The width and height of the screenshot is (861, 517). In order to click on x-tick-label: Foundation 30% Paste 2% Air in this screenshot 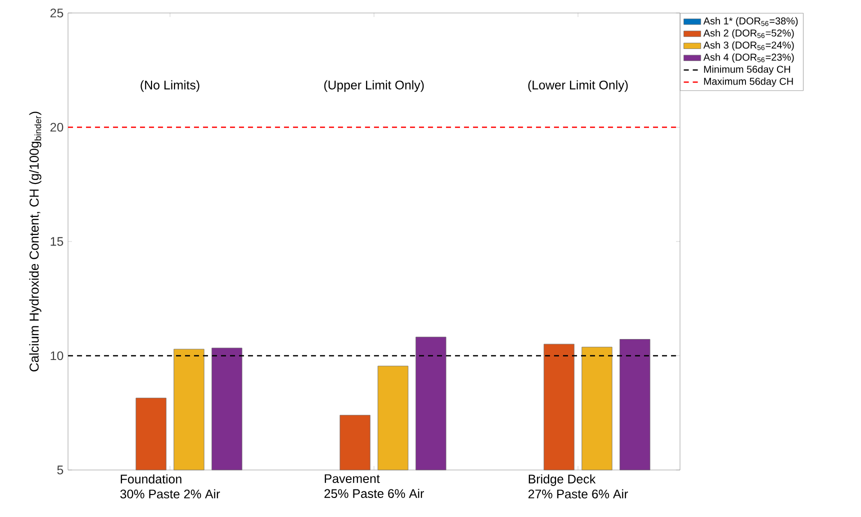, I will do `click(170, 486)`.